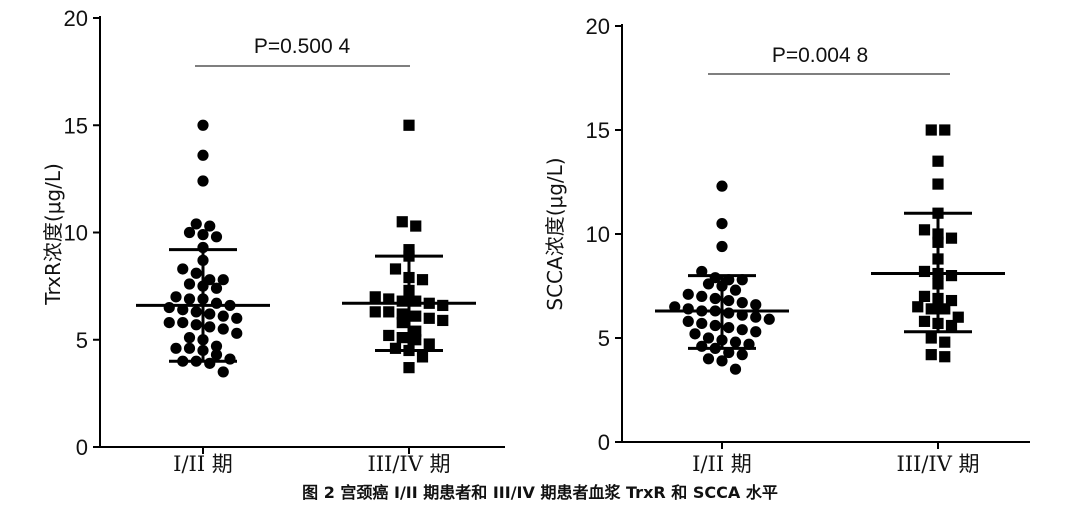  Describe the element at coordinates (408, 464) in the screenshot. I see `trxr-category-label-2: III/IV 期` at that location.